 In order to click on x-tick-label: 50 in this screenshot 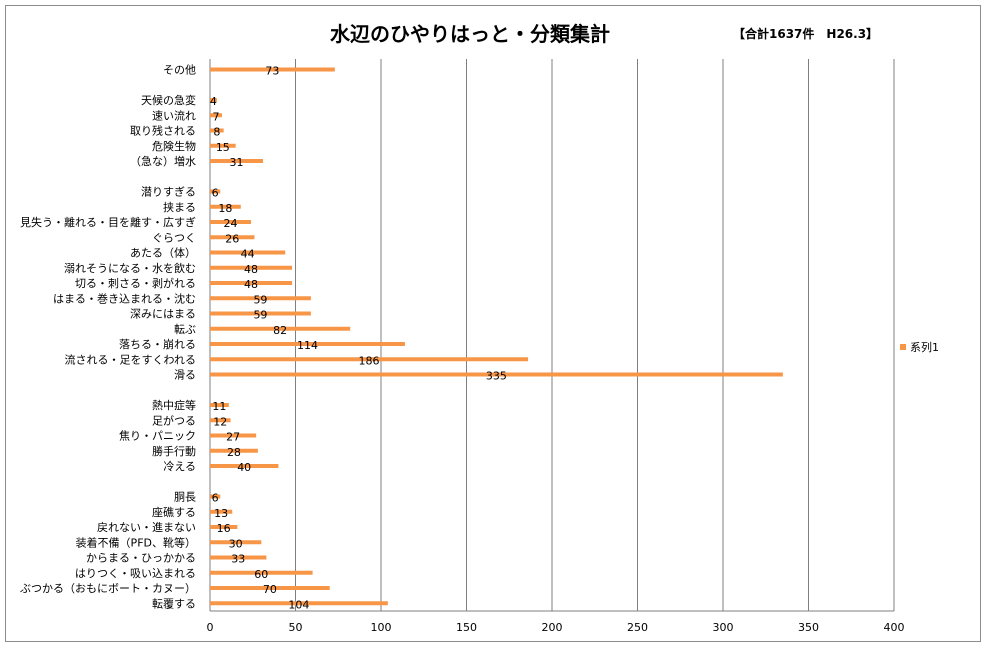, I will do `click(296, 627)`.